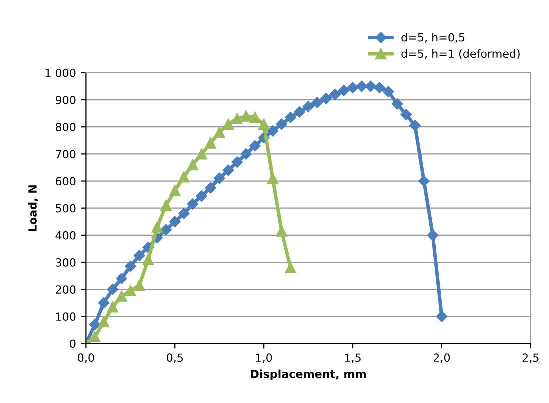  I want to click on y-tick-label: 900, so click(66, 100).